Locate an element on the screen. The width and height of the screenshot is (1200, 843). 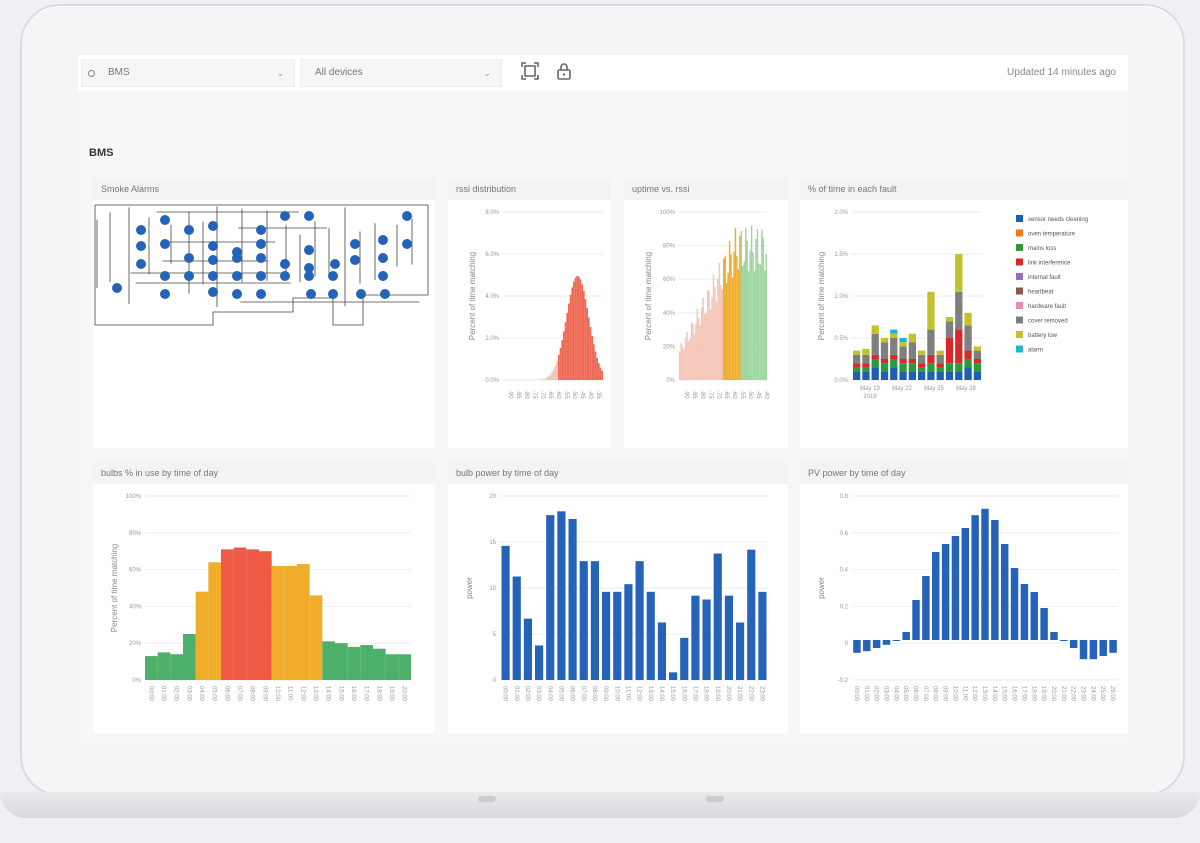
x-tick-label: 2019 is located at coordinates (870, 397).